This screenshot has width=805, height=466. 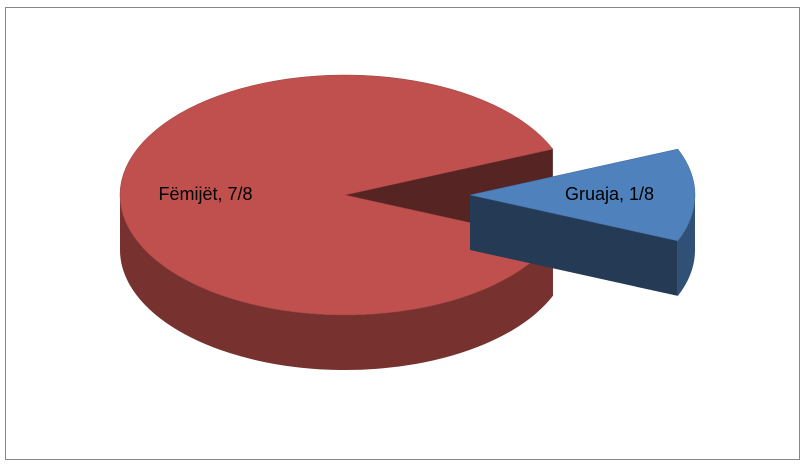 I want to click on slice, so click(x=582, y=195).